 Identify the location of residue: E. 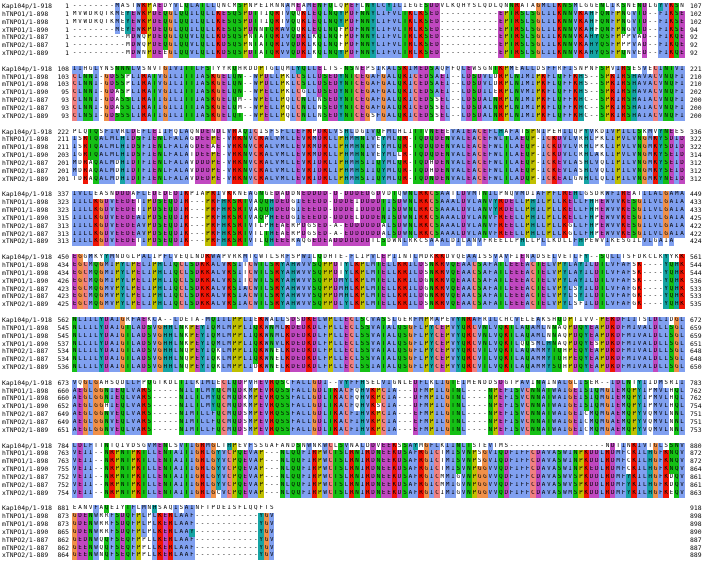
(575, 352).